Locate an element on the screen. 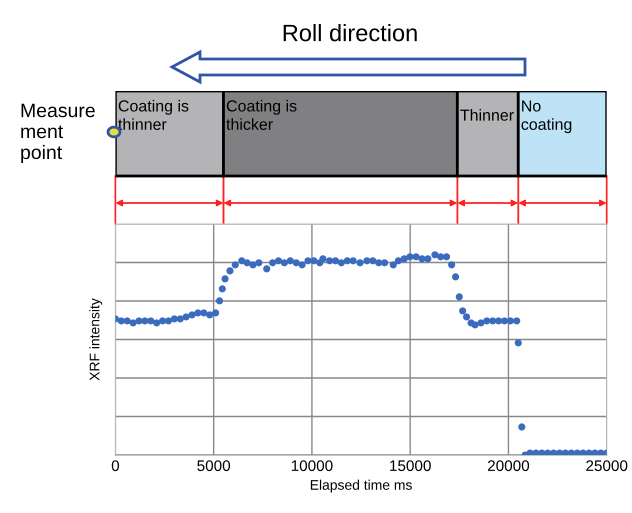  text: Measure ment point is located at coordinates (58, 134).